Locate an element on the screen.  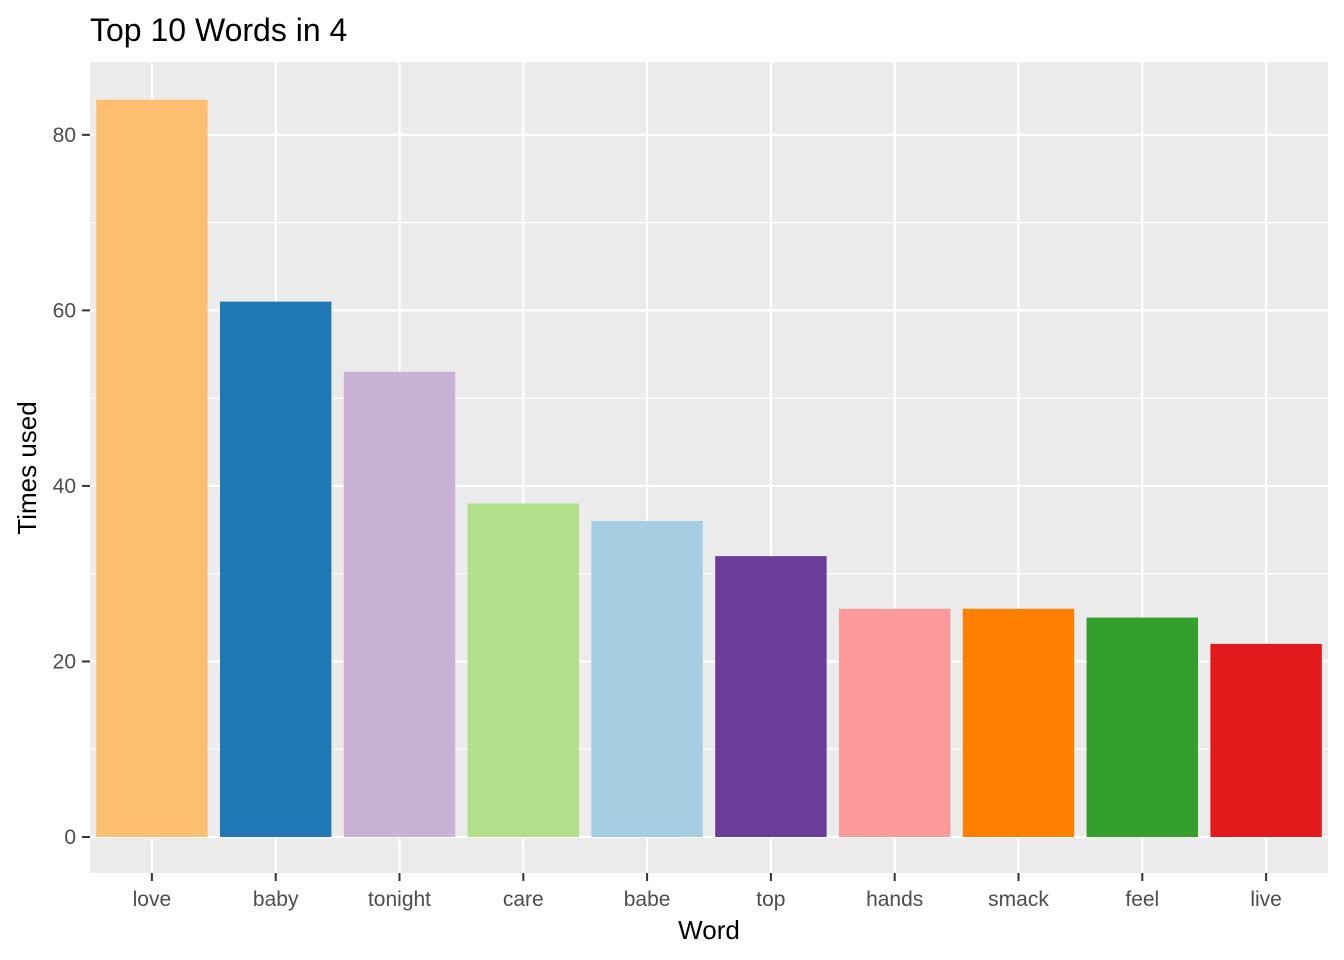
x-tick-label: baby is located at coordinates (276, 899).